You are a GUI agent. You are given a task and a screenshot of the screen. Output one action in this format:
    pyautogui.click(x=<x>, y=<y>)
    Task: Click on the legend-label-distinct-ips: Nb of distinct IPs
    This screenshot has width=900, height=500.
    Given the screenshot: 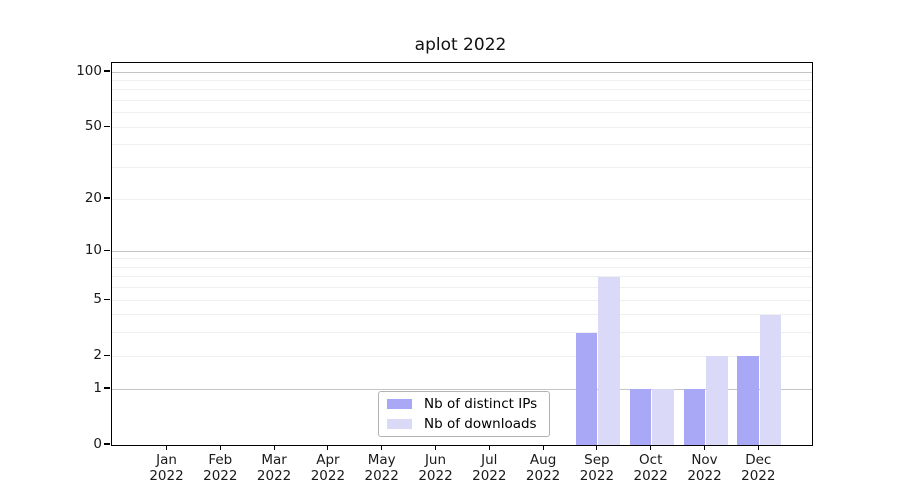 What is the action you would take?
    pyautogui.click(x=481, y=404)
    